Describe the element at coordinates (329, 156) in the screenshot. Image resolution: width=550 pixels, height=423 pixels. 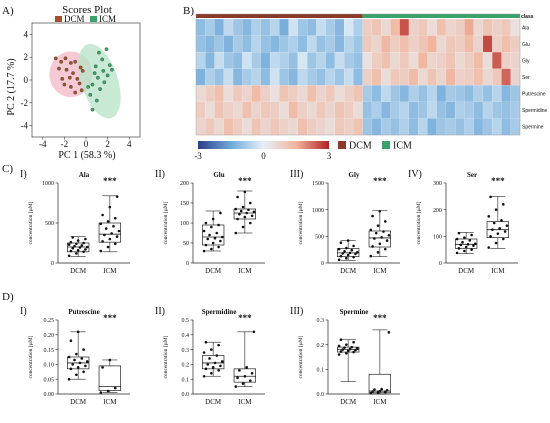
I see `color-scale-label: 3` at that location.